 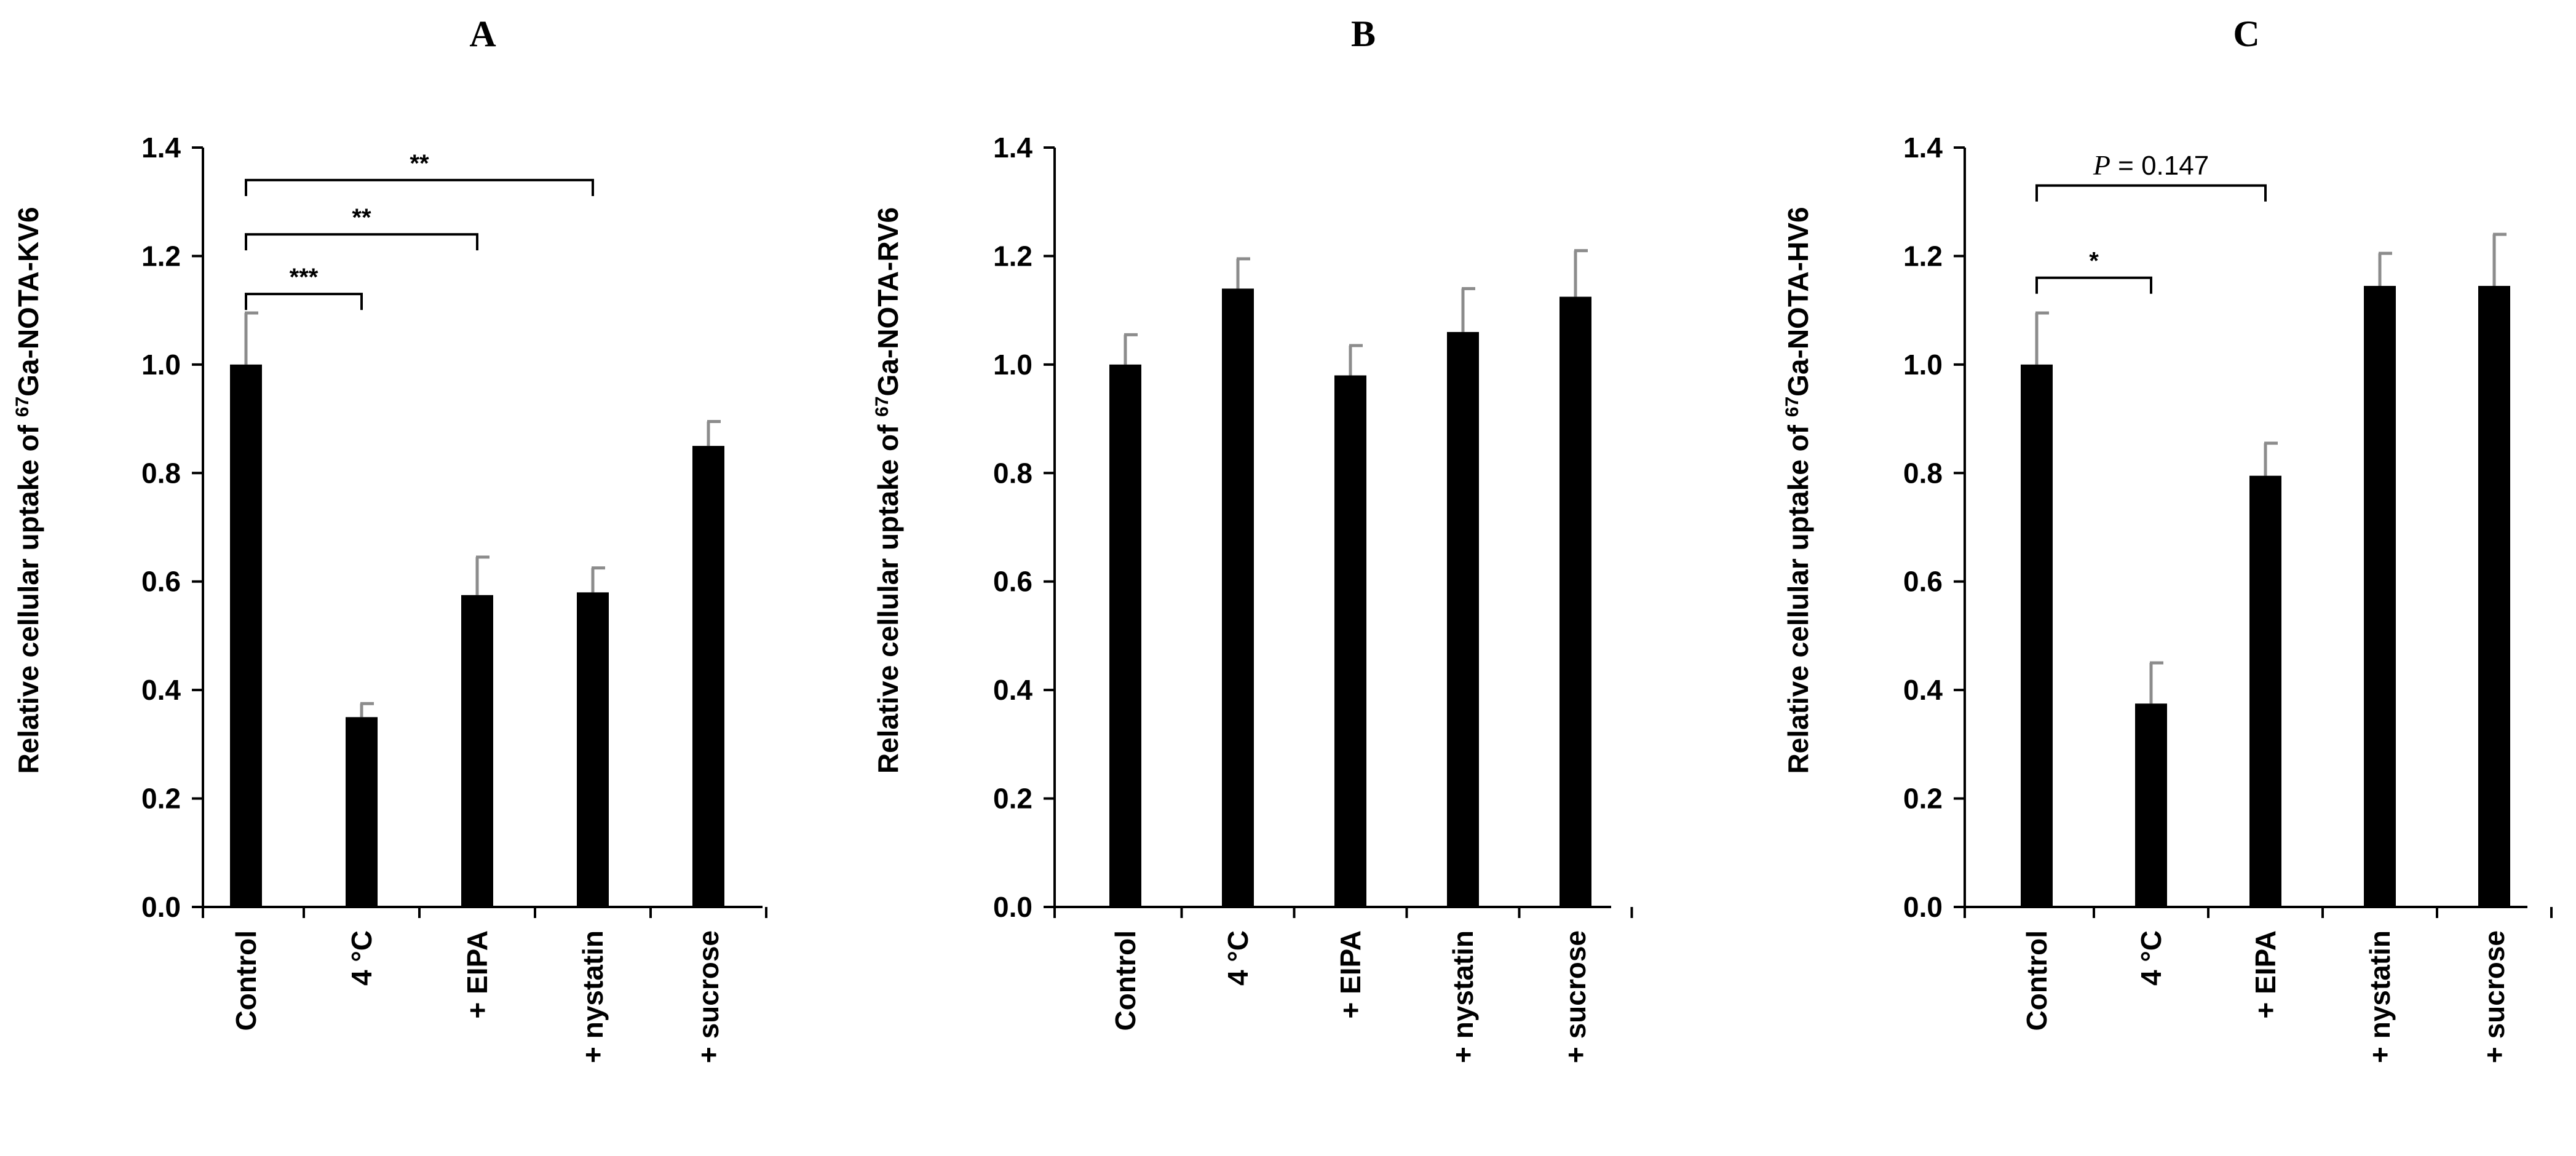 What do you see at coordinates (1364, 34) in the screenshot?
I see `panel-title: B` at bounding box center [1364, 34].